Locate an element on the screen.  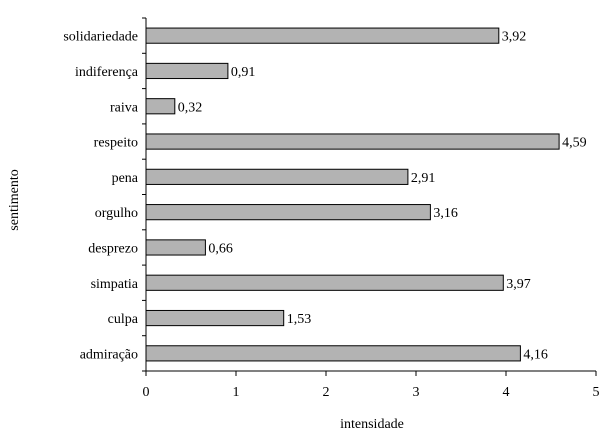
value-label: 3,97 is located at coordinates (518, 284).